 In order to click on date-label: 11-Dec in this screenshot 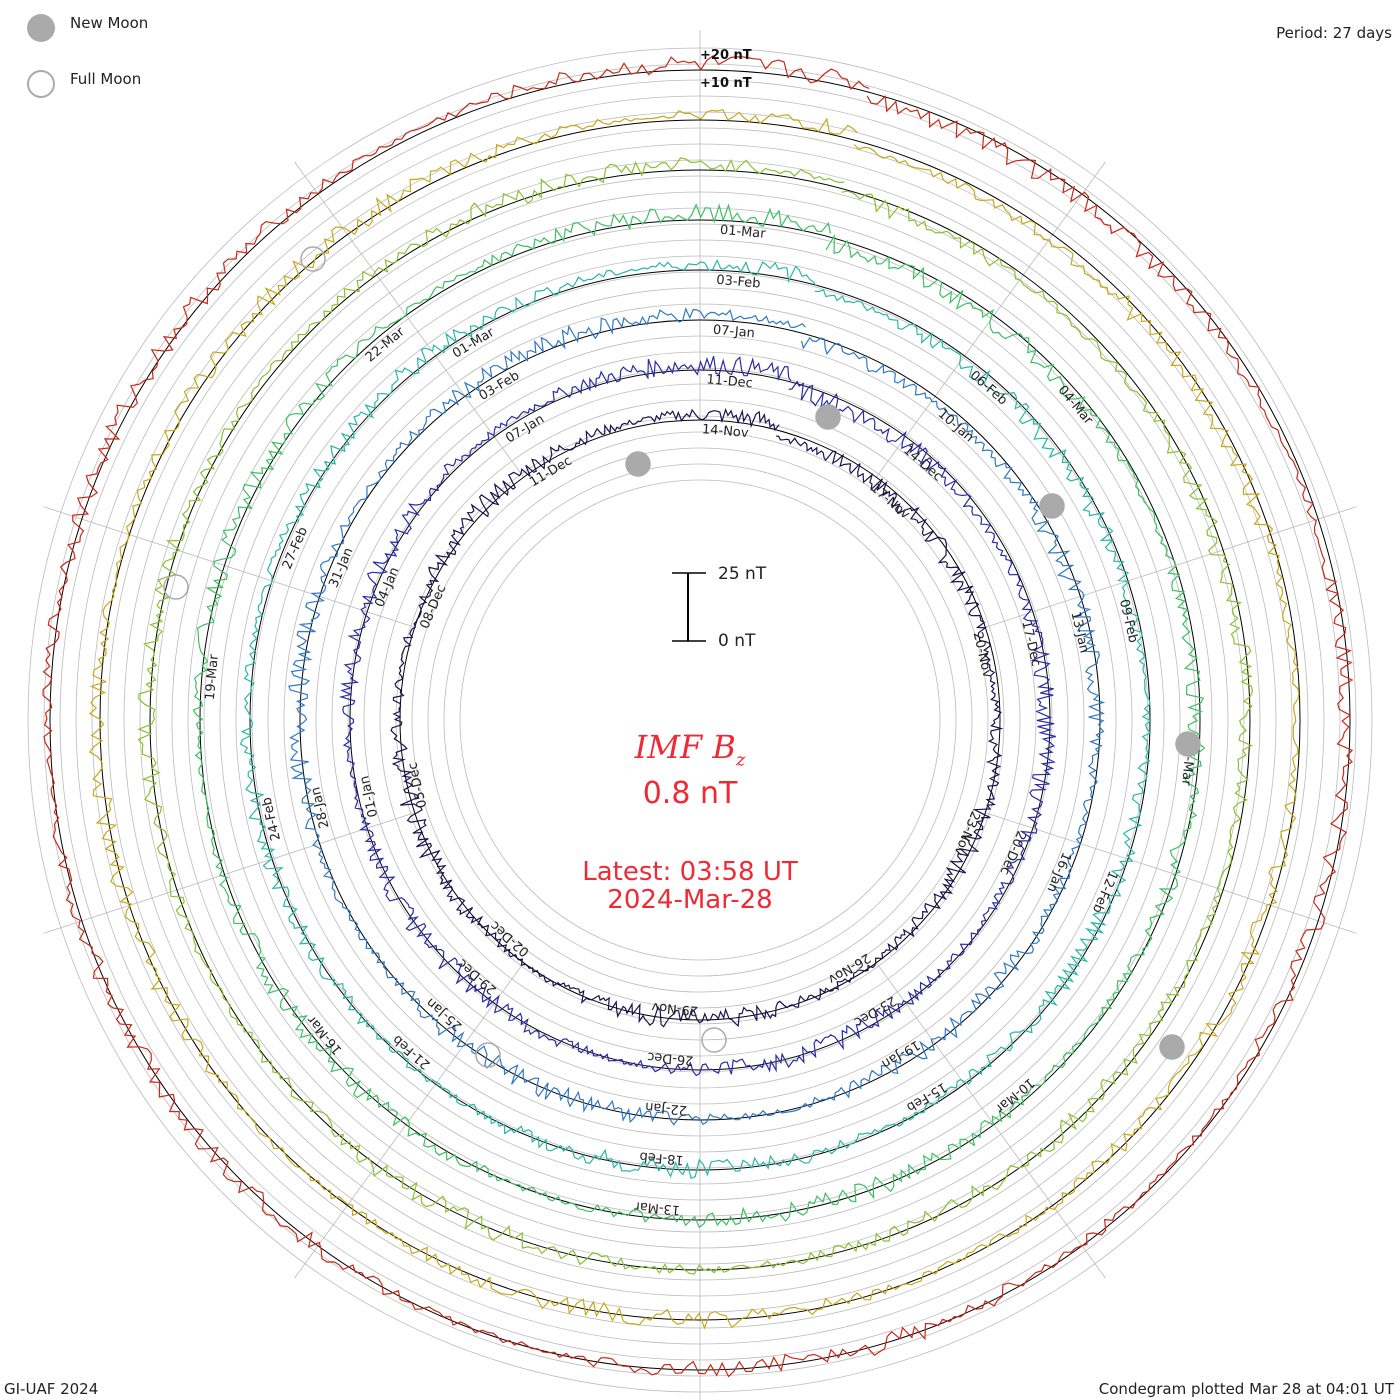, I will do `click(730, 381)`.